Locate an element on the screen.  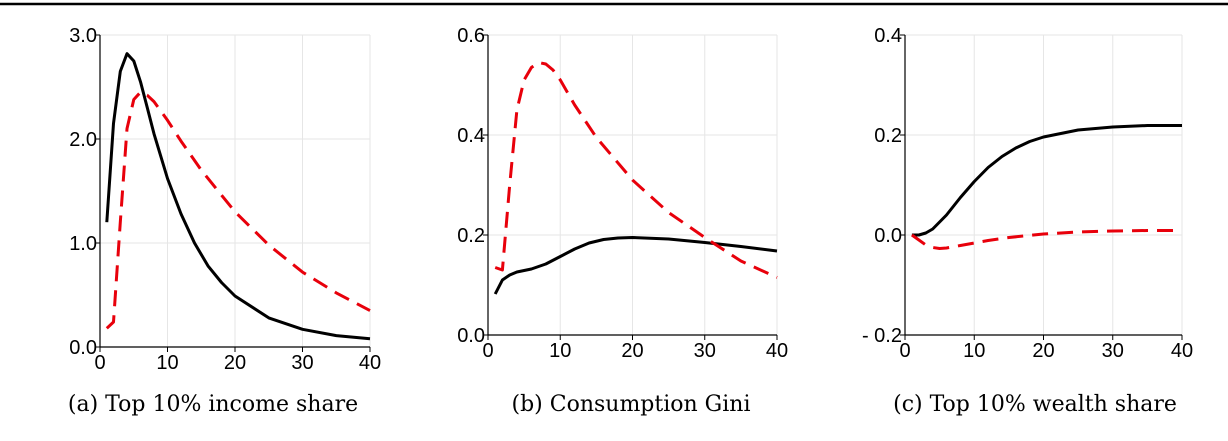
y-tick-label: - 0.2 is located at coordinates (882, 336).